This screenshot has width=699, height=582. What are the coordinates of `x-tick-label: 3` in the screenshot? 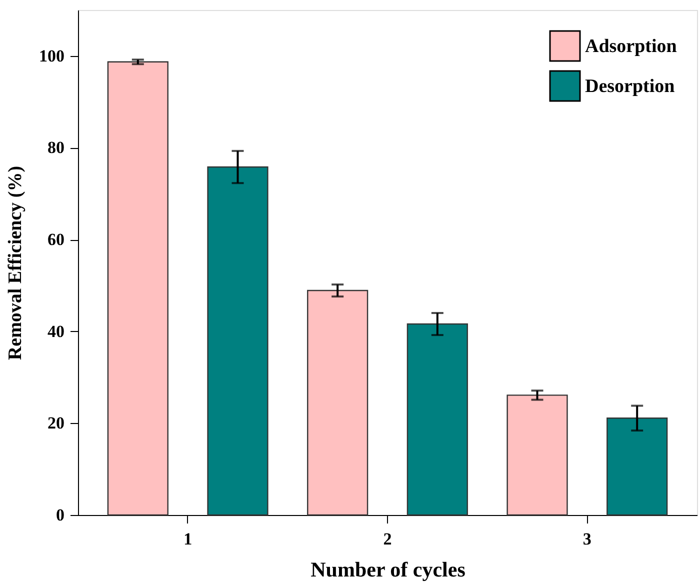 It's located at (587, 539).